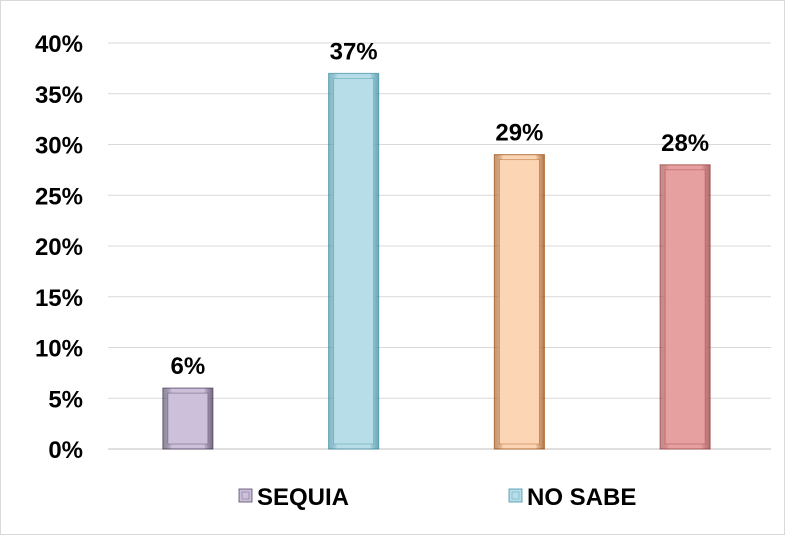  Describe the element at coordinates (59, 349) in the screenshot. I see `y-tick-label: 10%` at that location.